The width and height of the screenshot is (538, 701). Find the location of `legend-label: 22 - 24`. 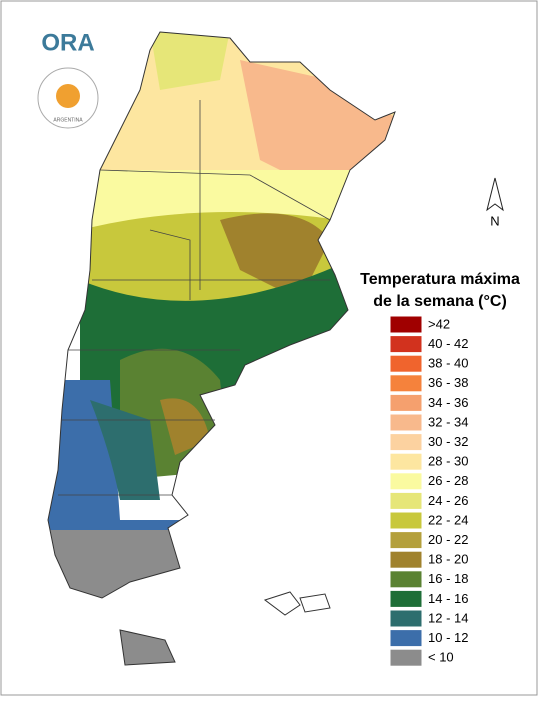

legend-label: 22 - 24 is located at coordinates (448, 519).